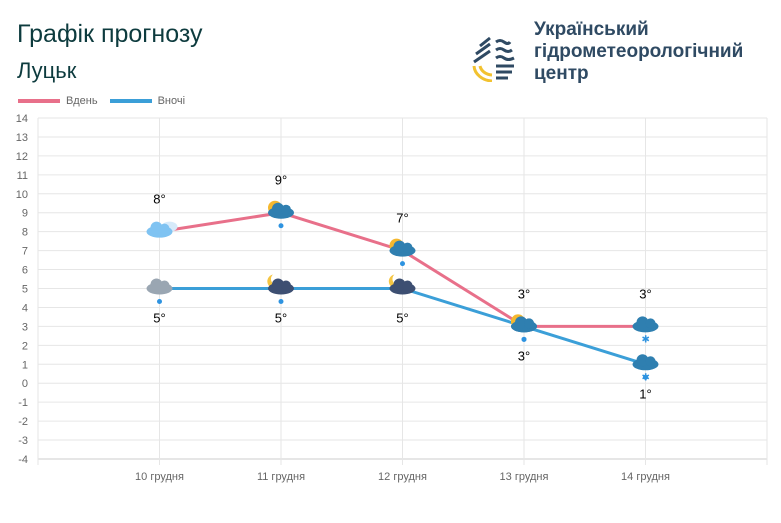  What do you see at coordinates (524, 477) in the screenshot?
I see `x-tick-label: 13 грудня` at bounding box center [524, 477].